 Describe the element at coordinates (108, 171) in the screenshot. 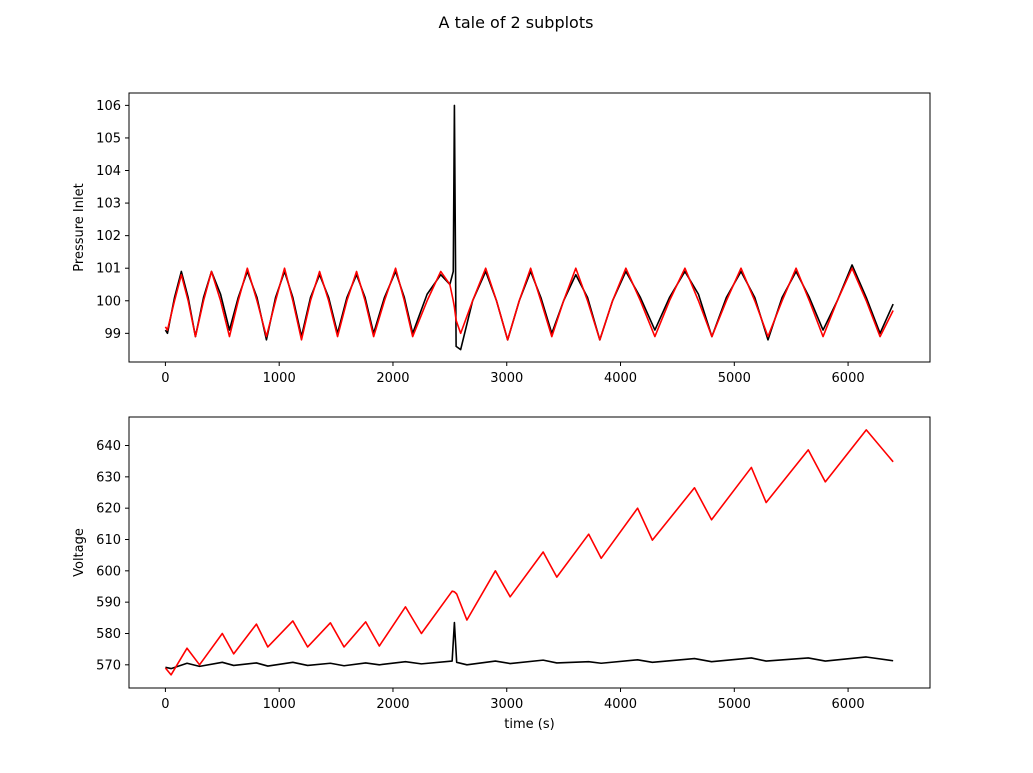

I see `y-tick-label: 104` at that location.